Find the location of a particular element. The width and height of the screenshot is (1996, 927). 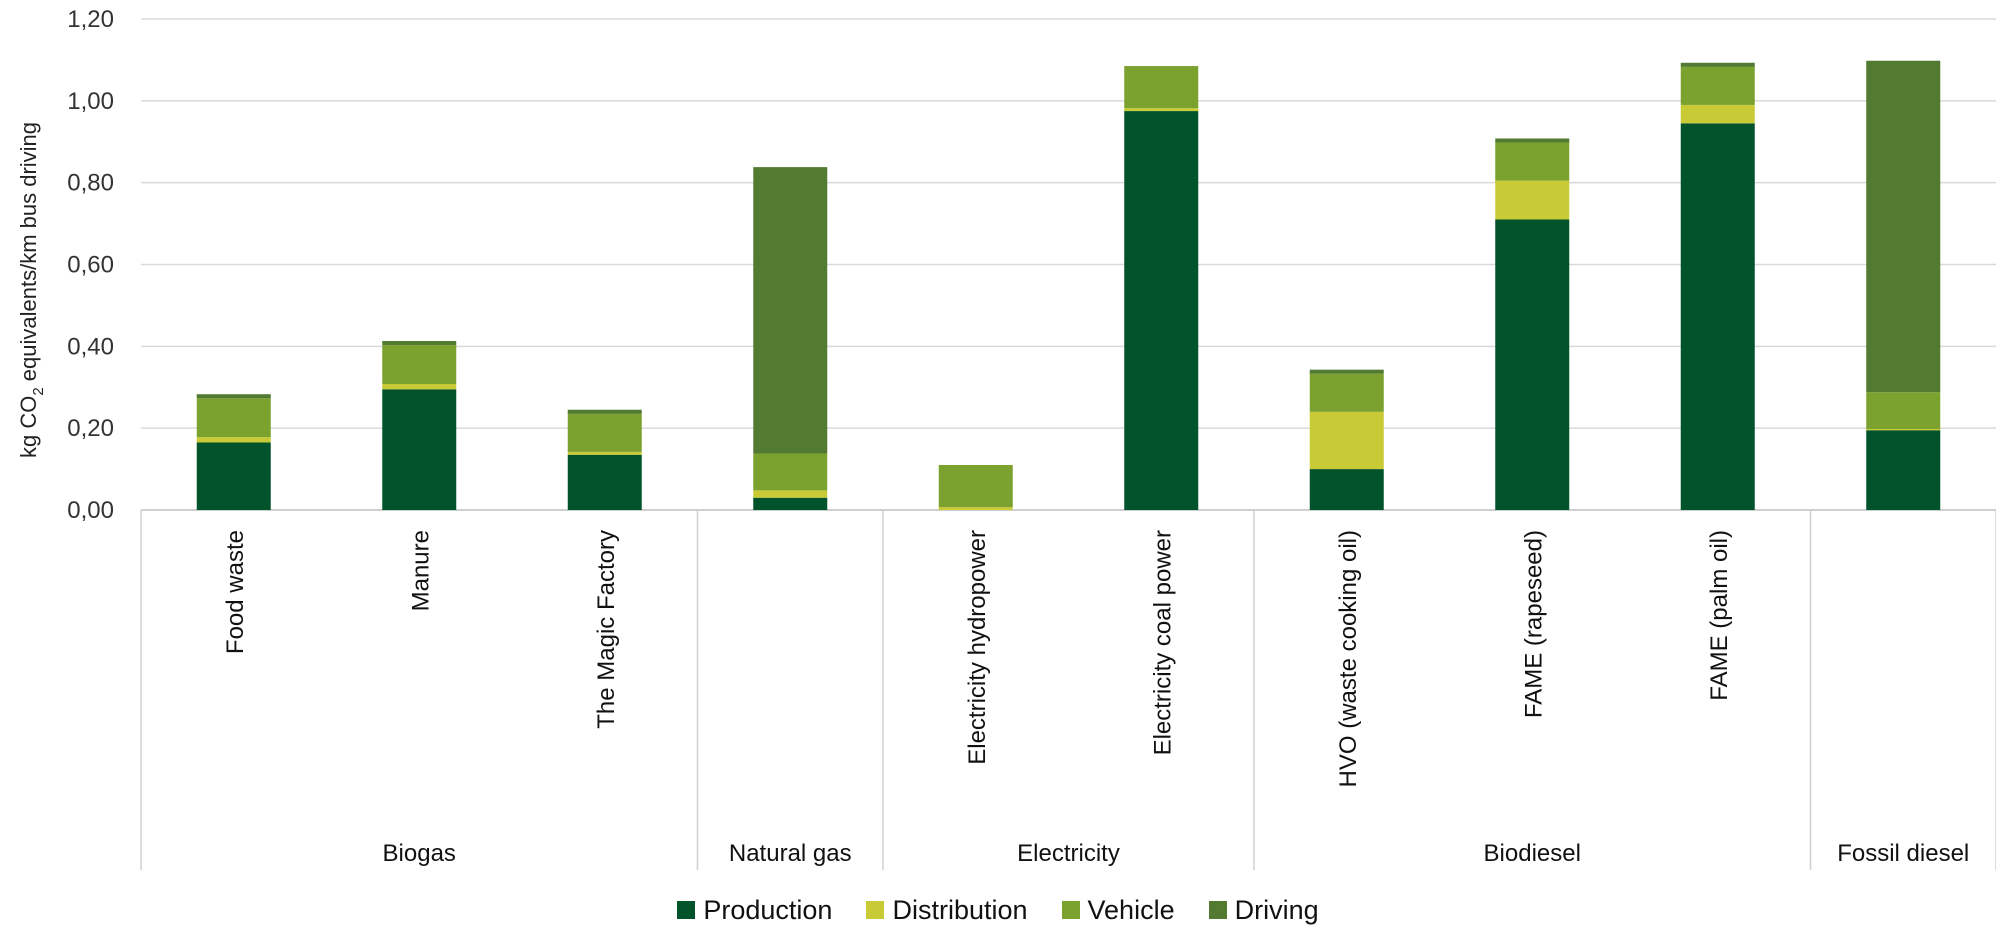

category-label: FAME (rapeseed) is located at coordinates (1533, 624).